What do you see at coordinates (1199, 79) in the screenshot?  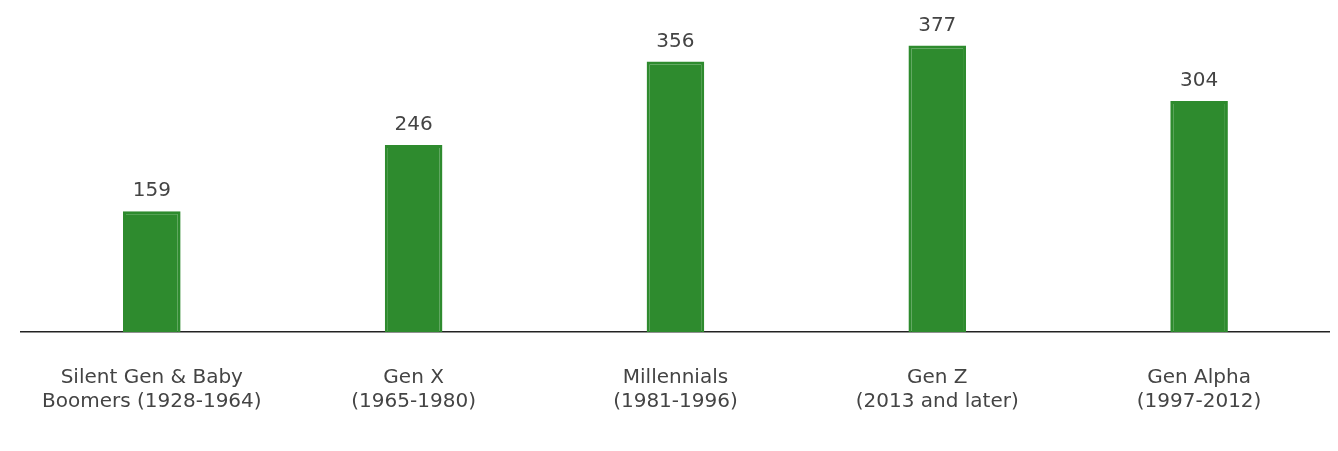 I see `data-label: 304` at bounding box center [1199, 79].